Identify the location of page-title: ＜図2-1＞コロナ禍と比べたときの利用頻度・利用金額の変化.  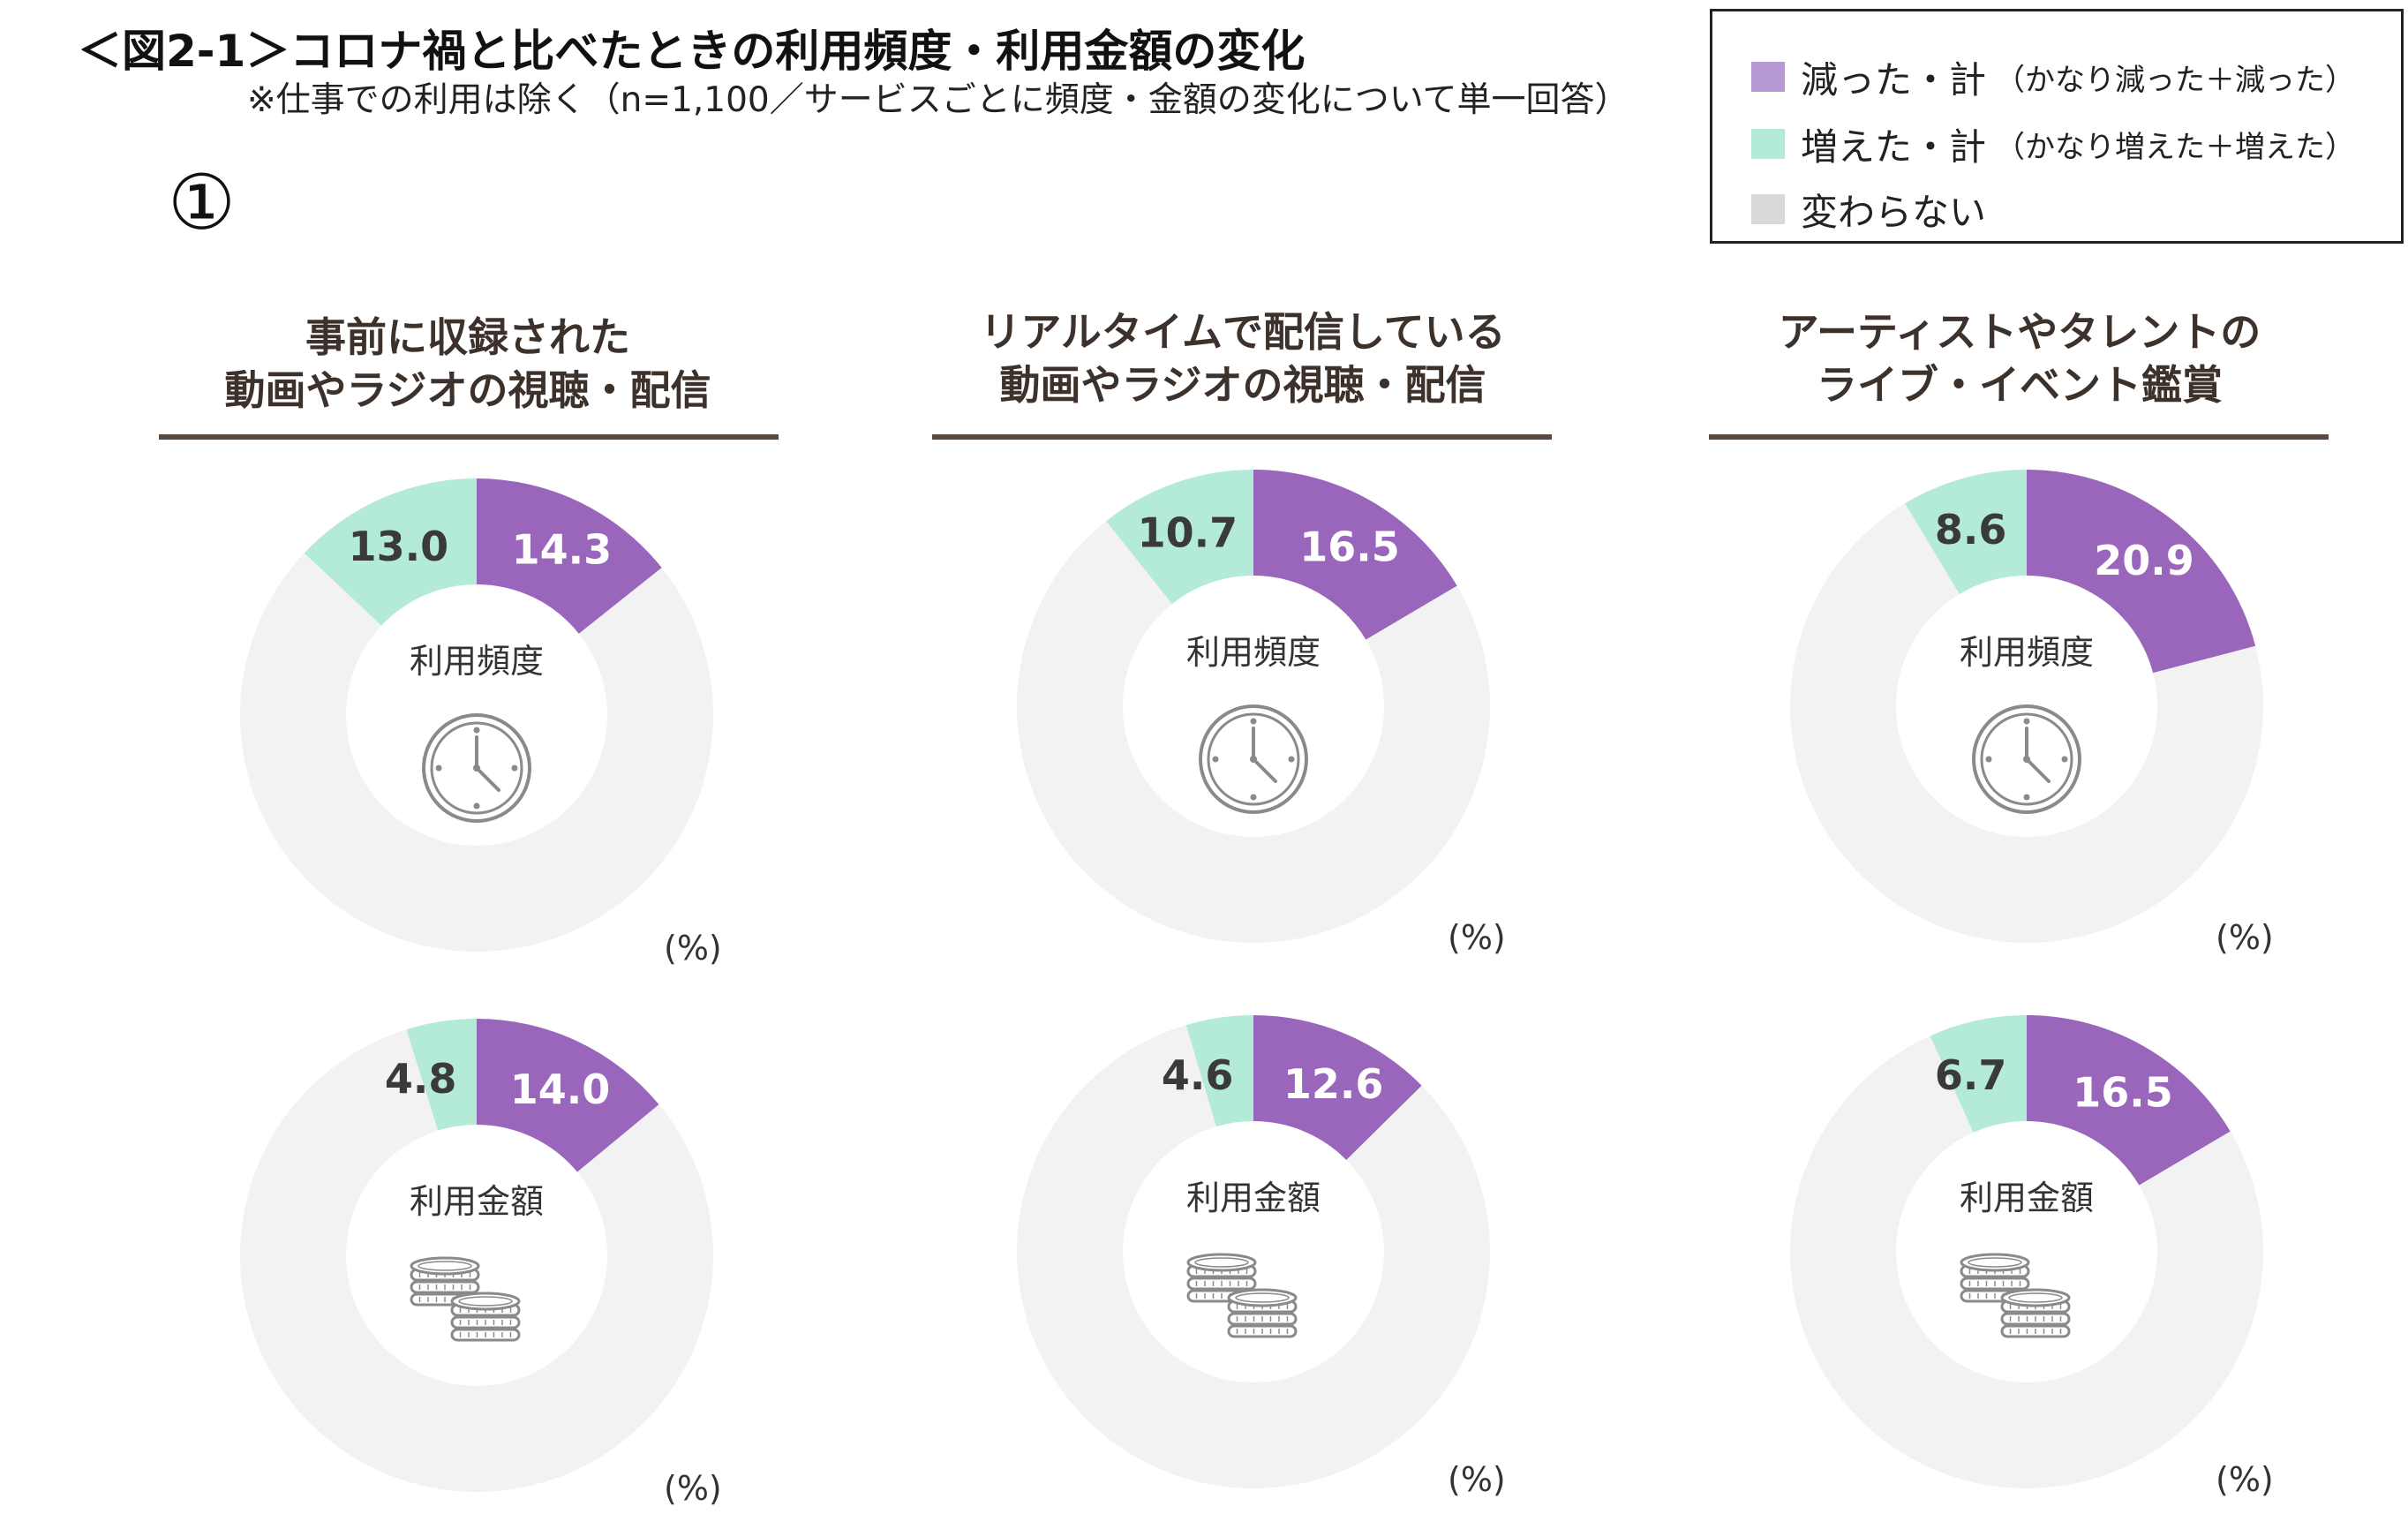
(692, 51).